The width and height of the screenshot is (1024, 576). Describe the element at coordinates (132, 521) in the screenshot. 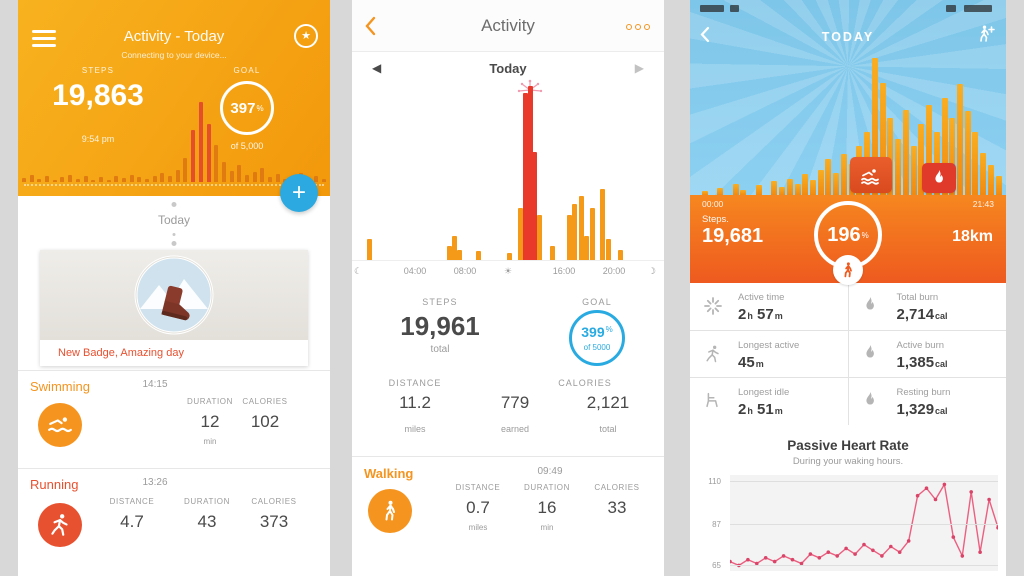

I see `column-value: 4.7` at that location.